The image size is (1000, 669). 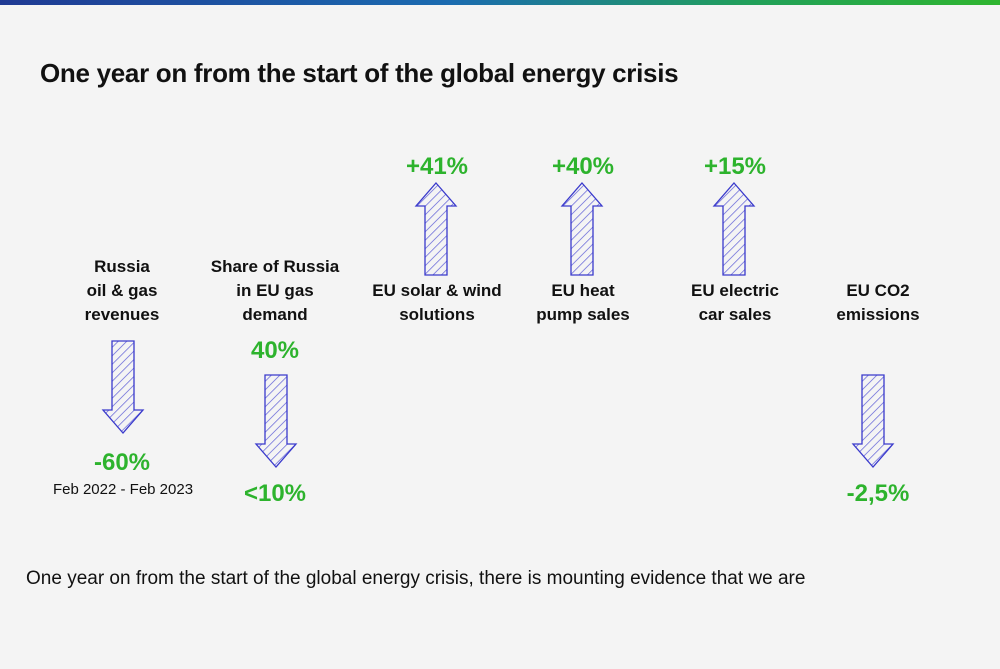 What do you see at coordinates (500, 2) in the screenshot?
I see `top-gradient-bar` at bounding box center [500, 2].